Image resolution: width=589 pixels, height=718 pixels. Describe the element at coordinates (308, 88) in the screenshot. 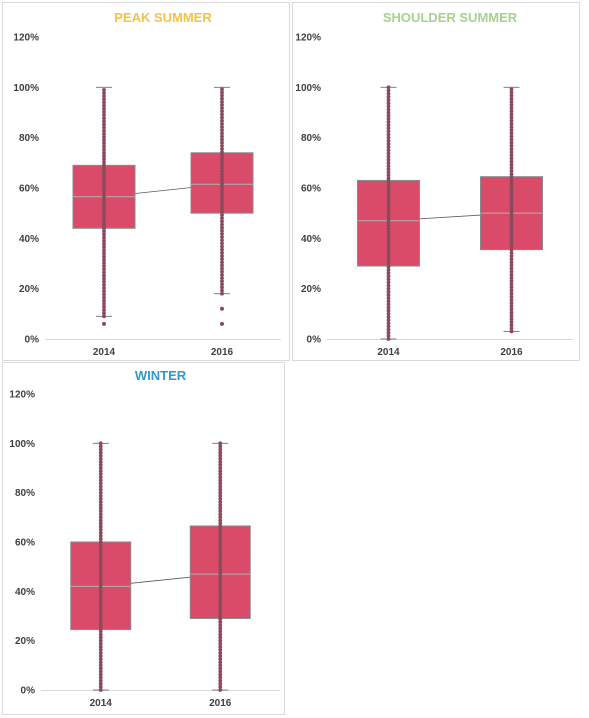

I see `y-tick-label: 100%` at that location.